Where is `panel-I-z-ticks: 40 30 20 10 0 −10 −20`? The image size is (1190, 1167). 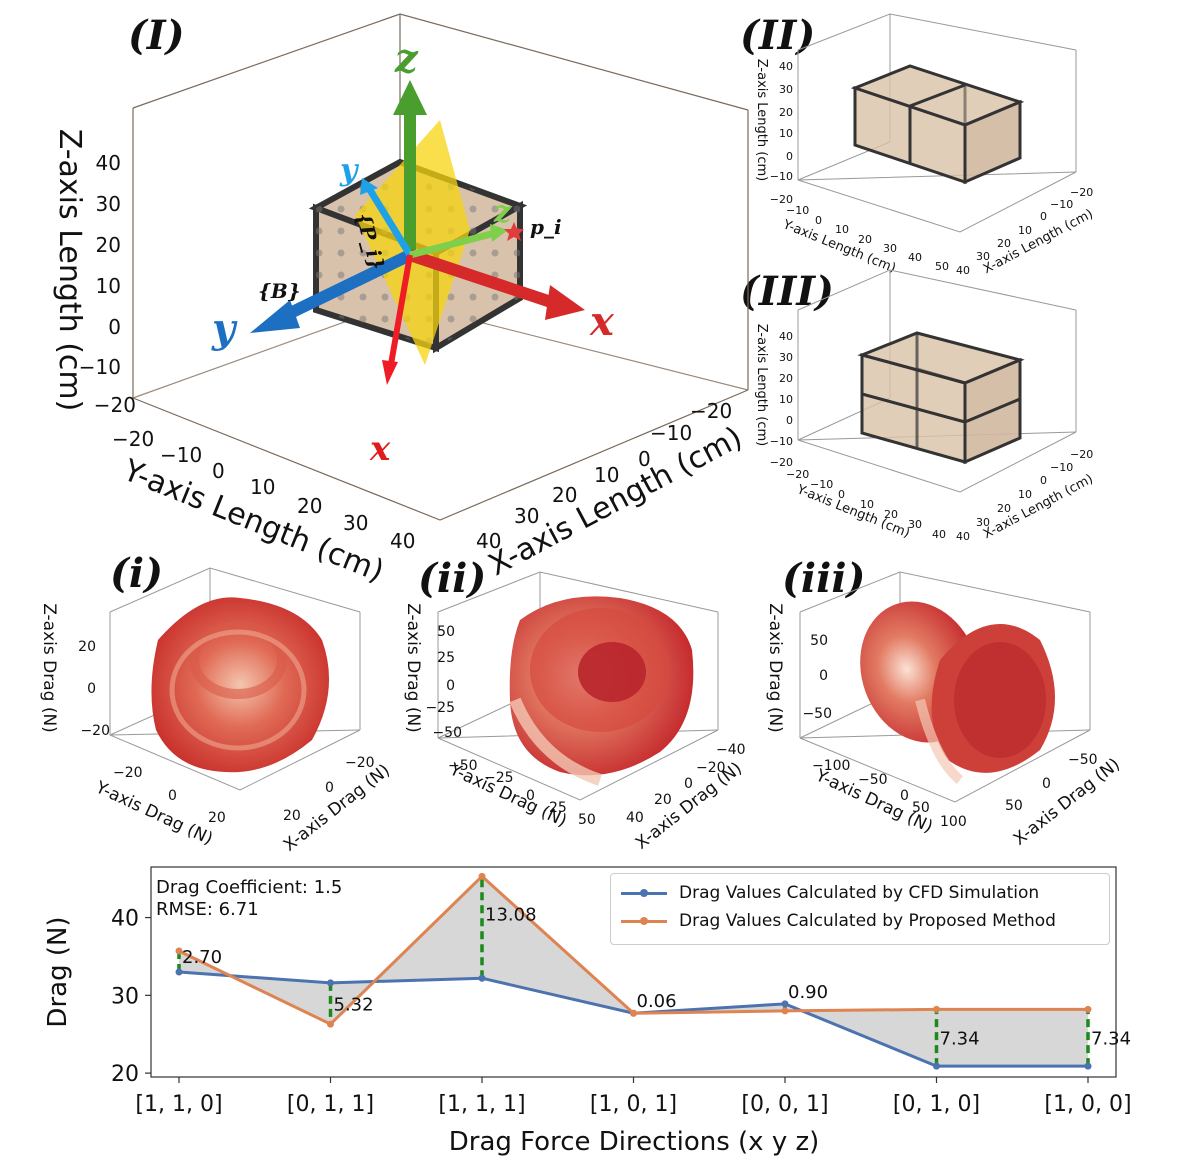
panel-I-z-ticks: 40 30 20 10 0 −10 −20 is located at coordinates (107, 284).